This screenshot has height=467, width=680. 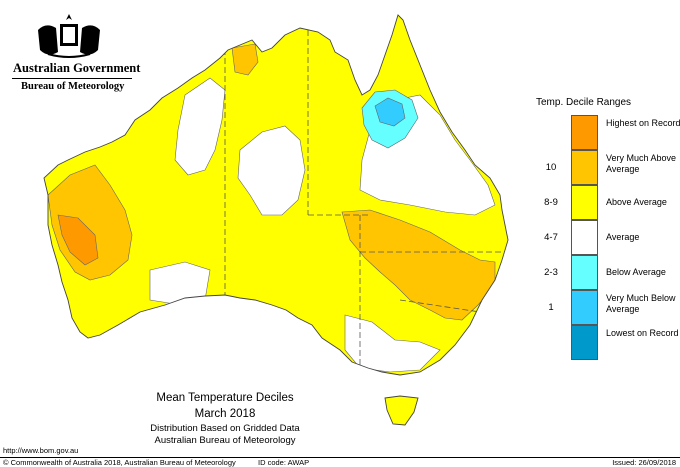 What do you see at coordinates (551, 272) in the screenshot?
I see `legend-code: 2-3` at bounding box center [551, 272].